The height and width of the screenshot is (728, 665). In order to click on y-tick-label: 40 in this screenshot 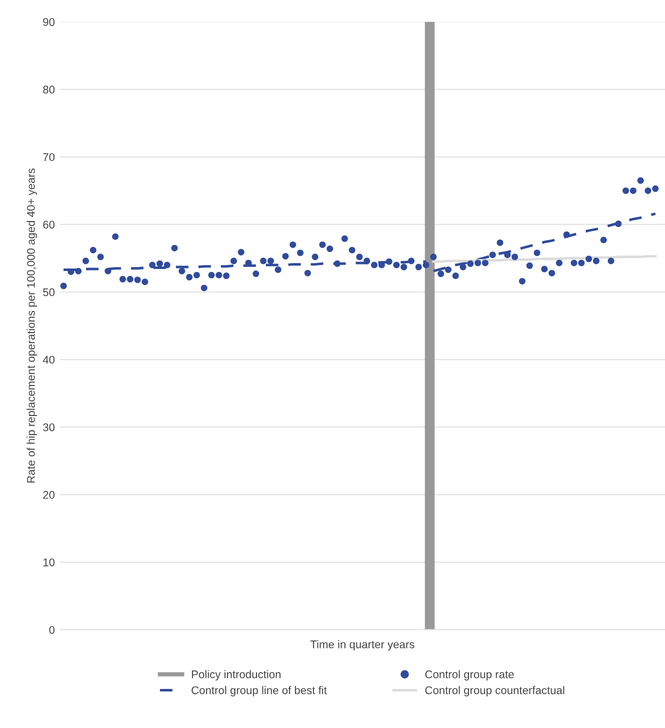, I will do `click(48, 360)`.